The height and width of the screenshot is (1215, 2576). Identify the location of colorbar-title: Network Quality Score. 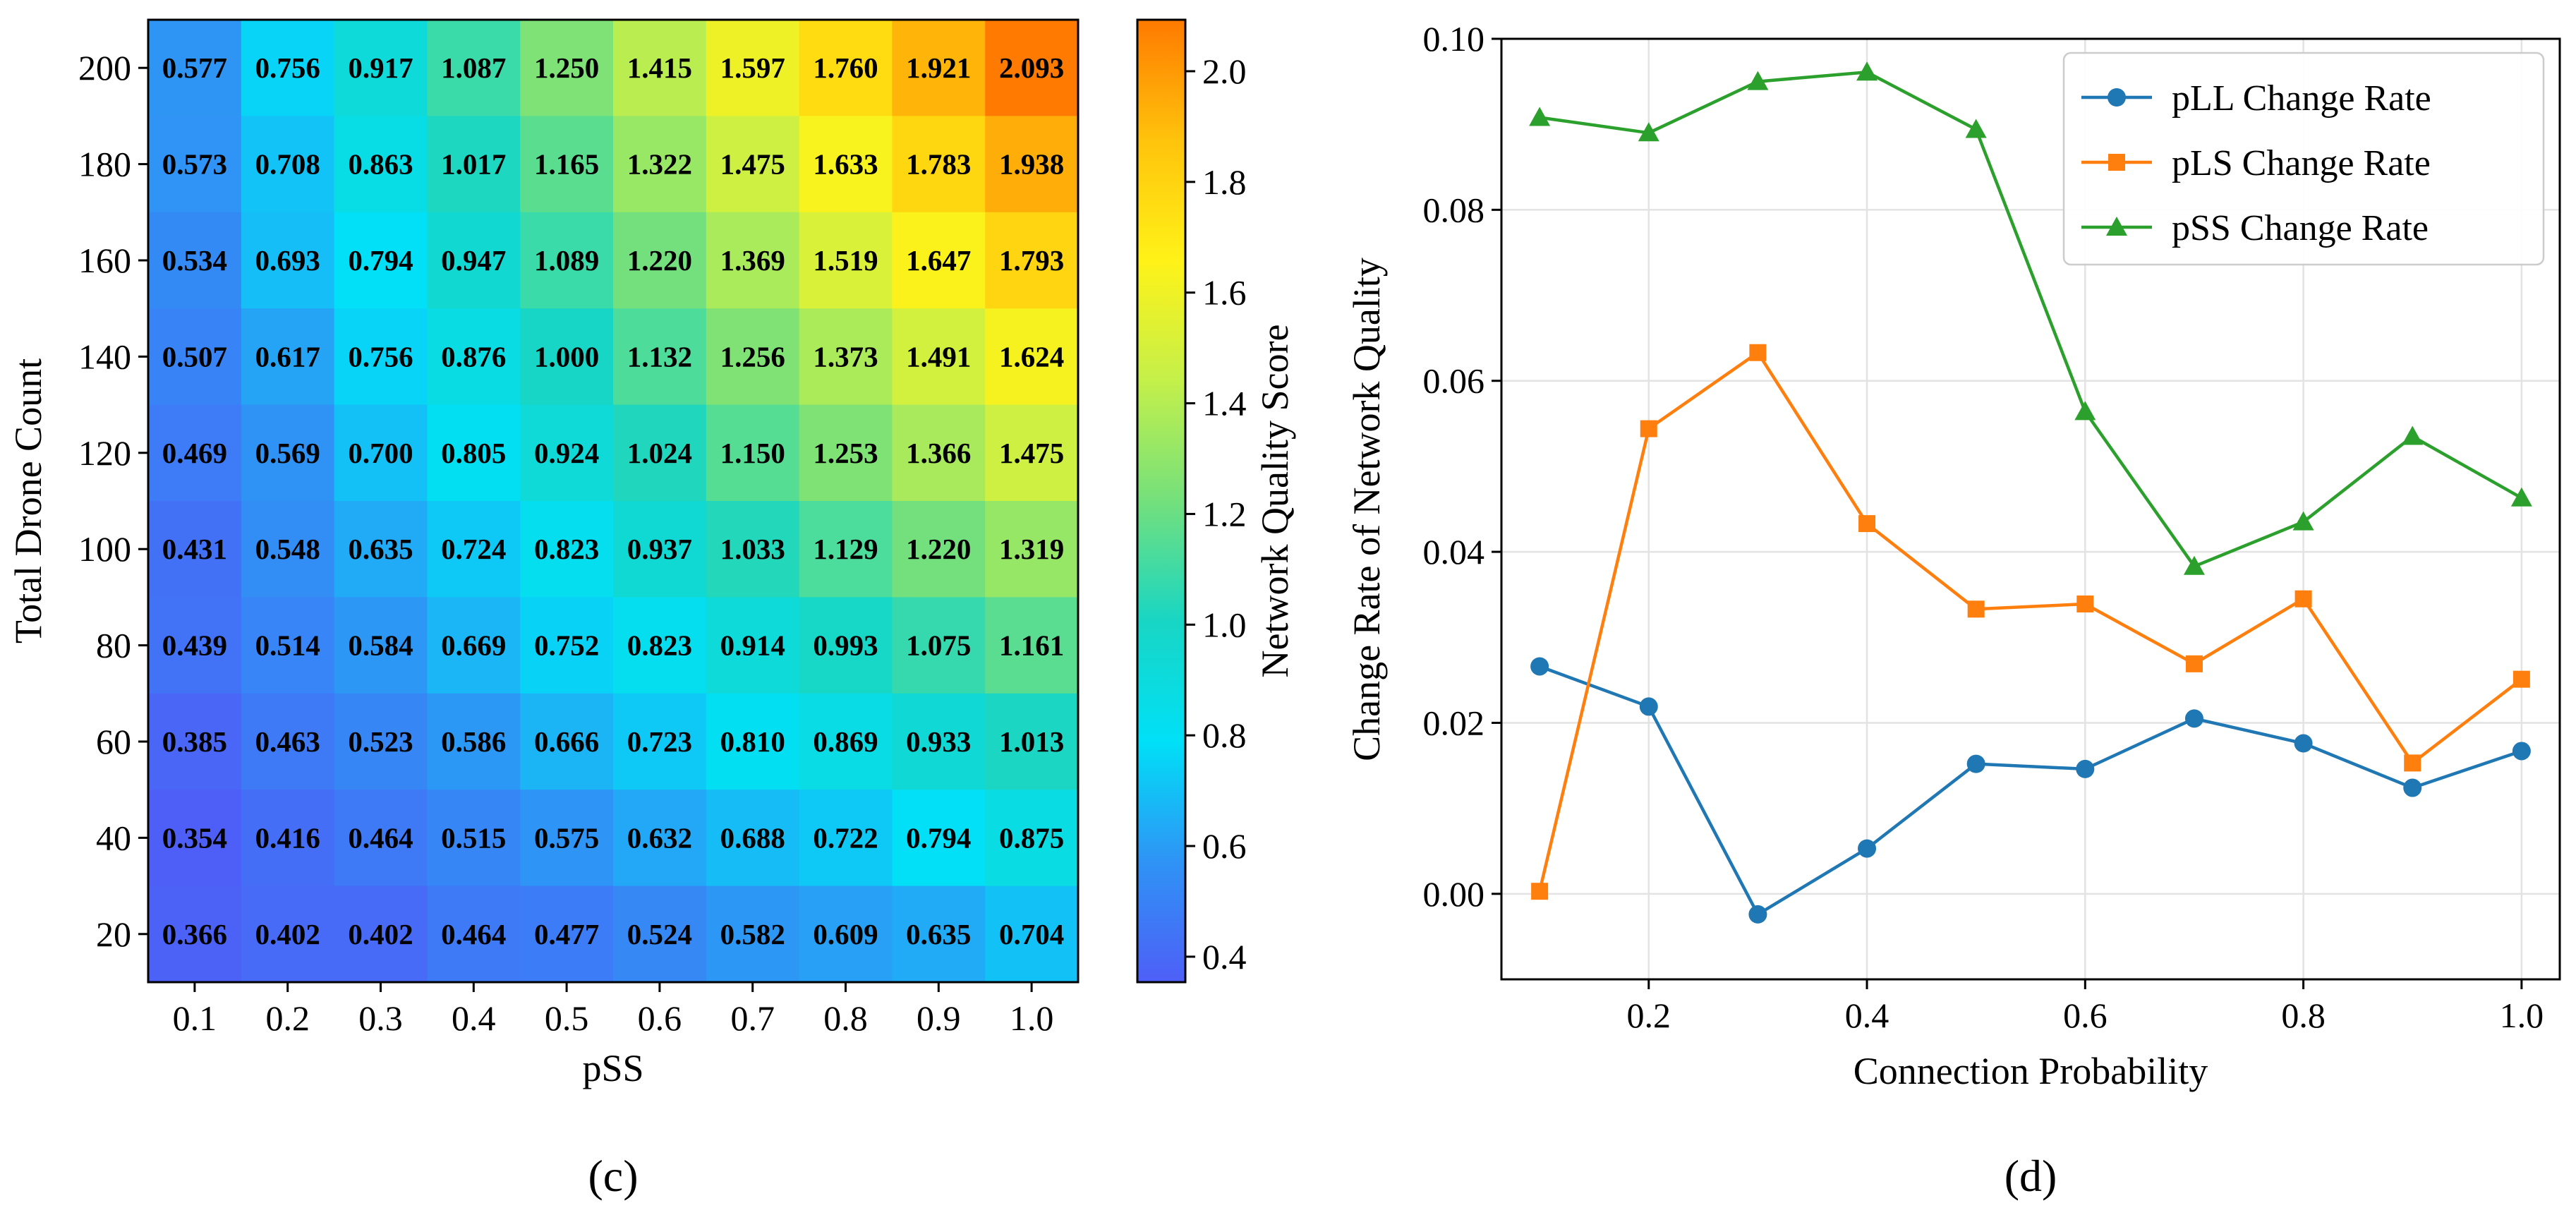
(1275, 501).